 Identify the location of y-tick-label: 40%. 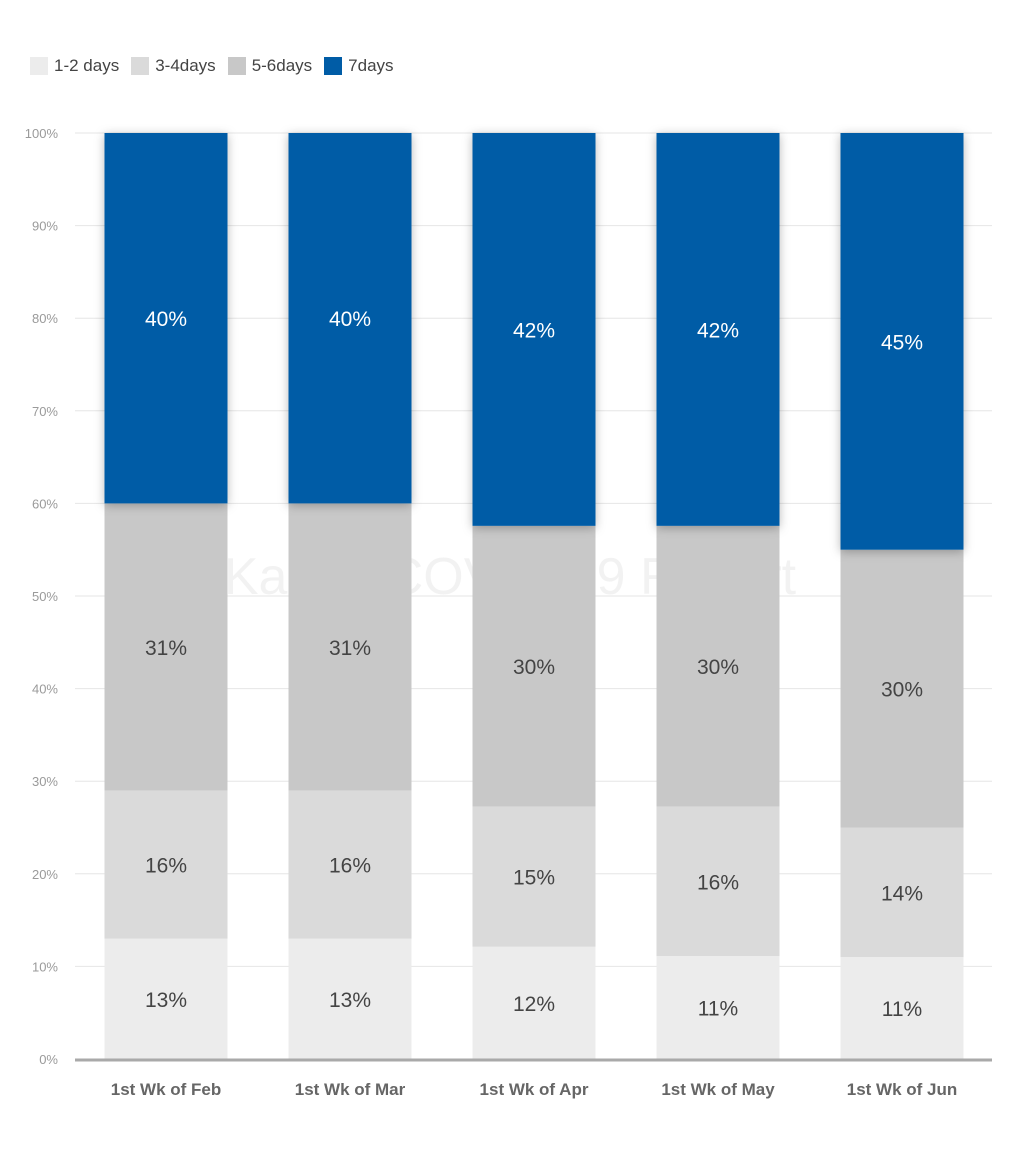
(45, 689).